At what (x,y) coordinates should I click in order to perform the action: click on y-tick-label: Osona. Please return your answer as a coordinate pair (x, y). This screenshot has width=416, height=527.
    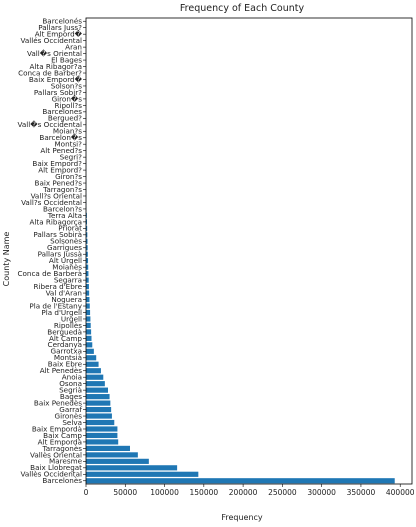
    Looking at the image, I should click on (70, 383).